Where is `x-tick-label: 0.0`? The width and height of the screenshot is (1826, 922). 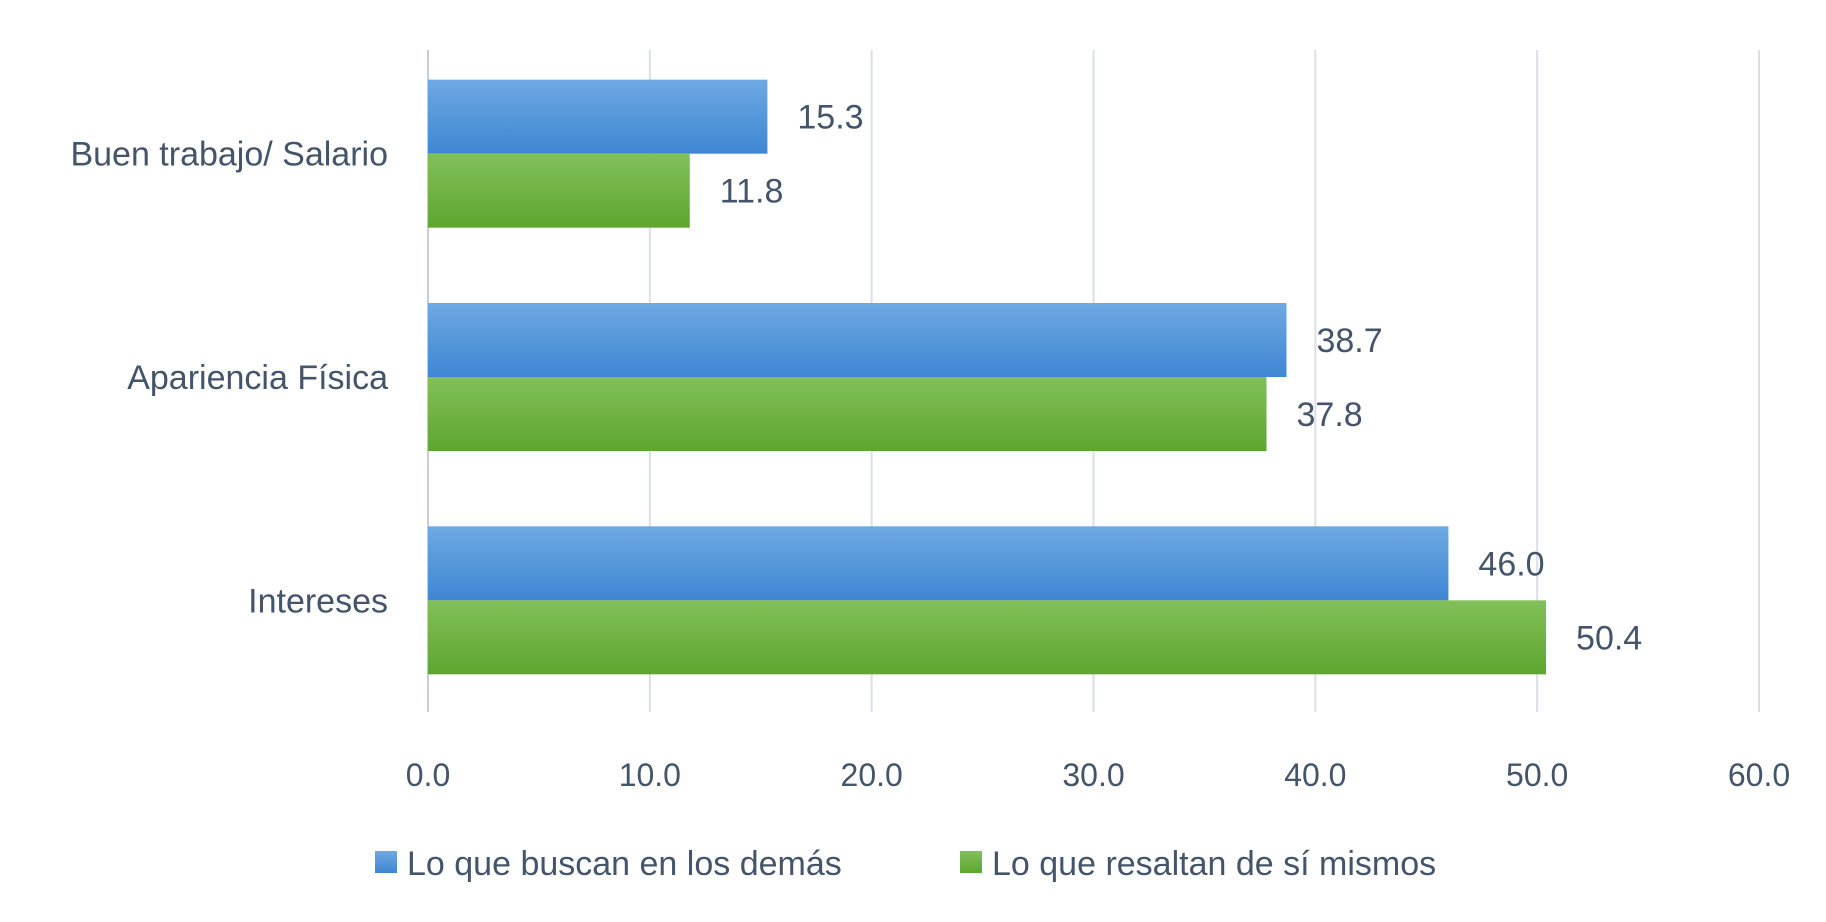
x-tick-label: 0.0 is located at coordinates (428, 775).